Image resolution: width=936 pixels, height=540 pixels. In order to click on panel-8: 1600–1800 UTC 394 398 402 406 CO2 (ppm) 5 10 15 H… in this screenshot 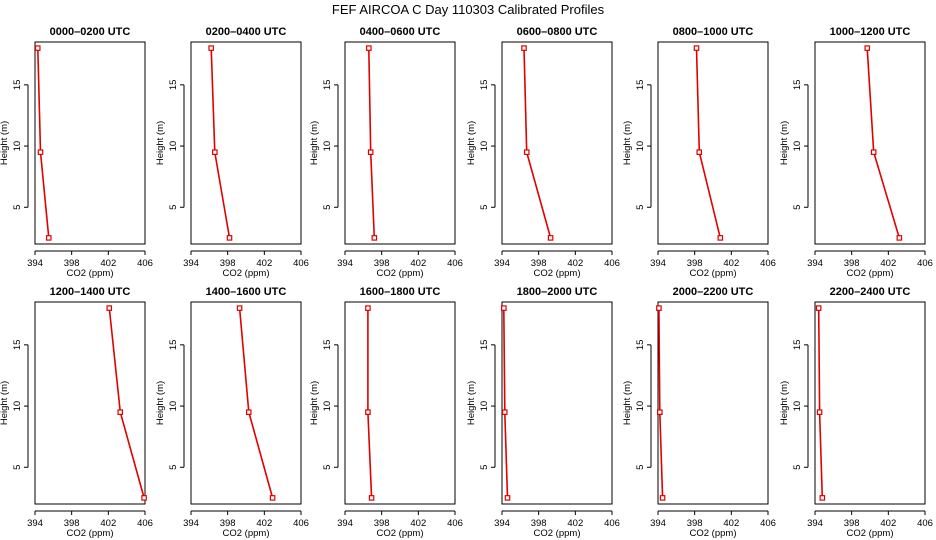, I will do `click(386, 412)`.